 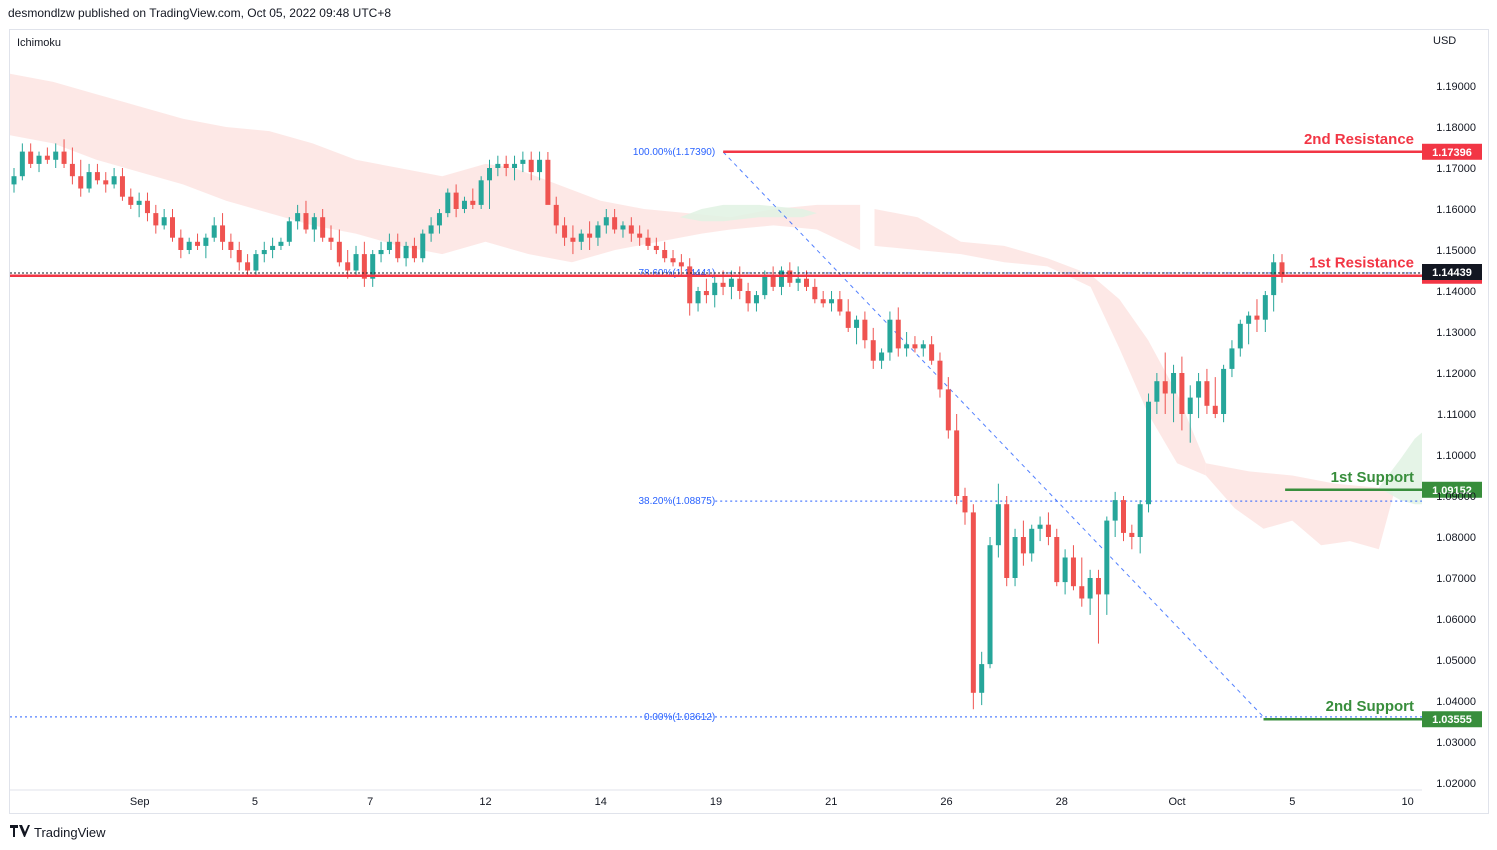 What do you see at coordinates (1456, 497) in the screenshot?
I see `y-tick-label: 1.09000` at bounding box center [1456, 497].